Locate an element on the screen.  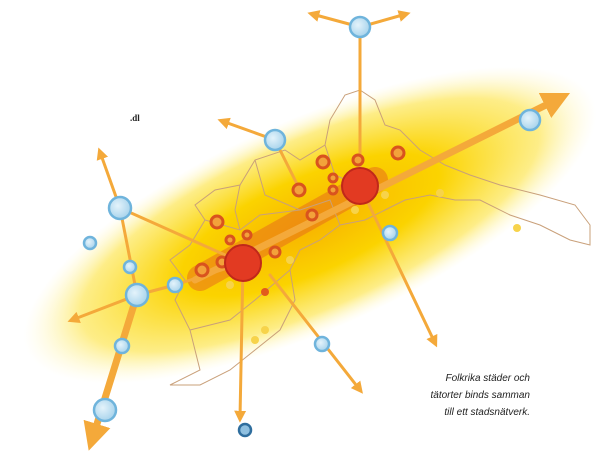
regional-centres is located at coordinates (301, 224).